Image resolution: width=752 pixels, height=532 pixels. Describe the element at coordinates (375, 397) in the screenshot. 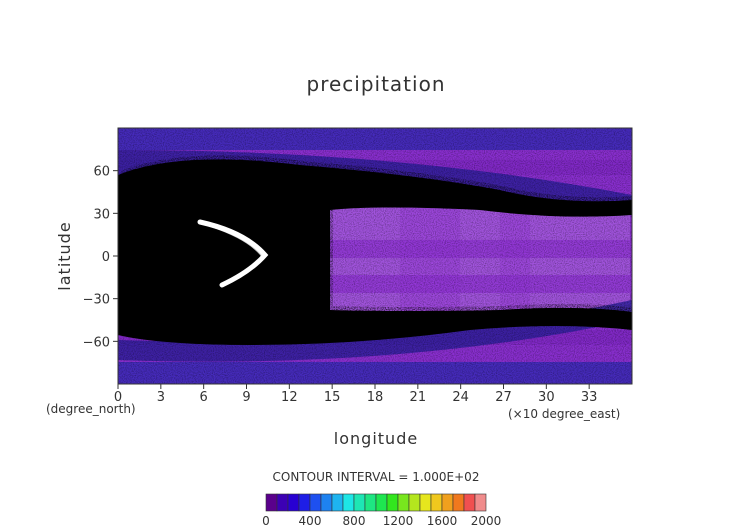

I see `x-tick-label: 18` at that location.